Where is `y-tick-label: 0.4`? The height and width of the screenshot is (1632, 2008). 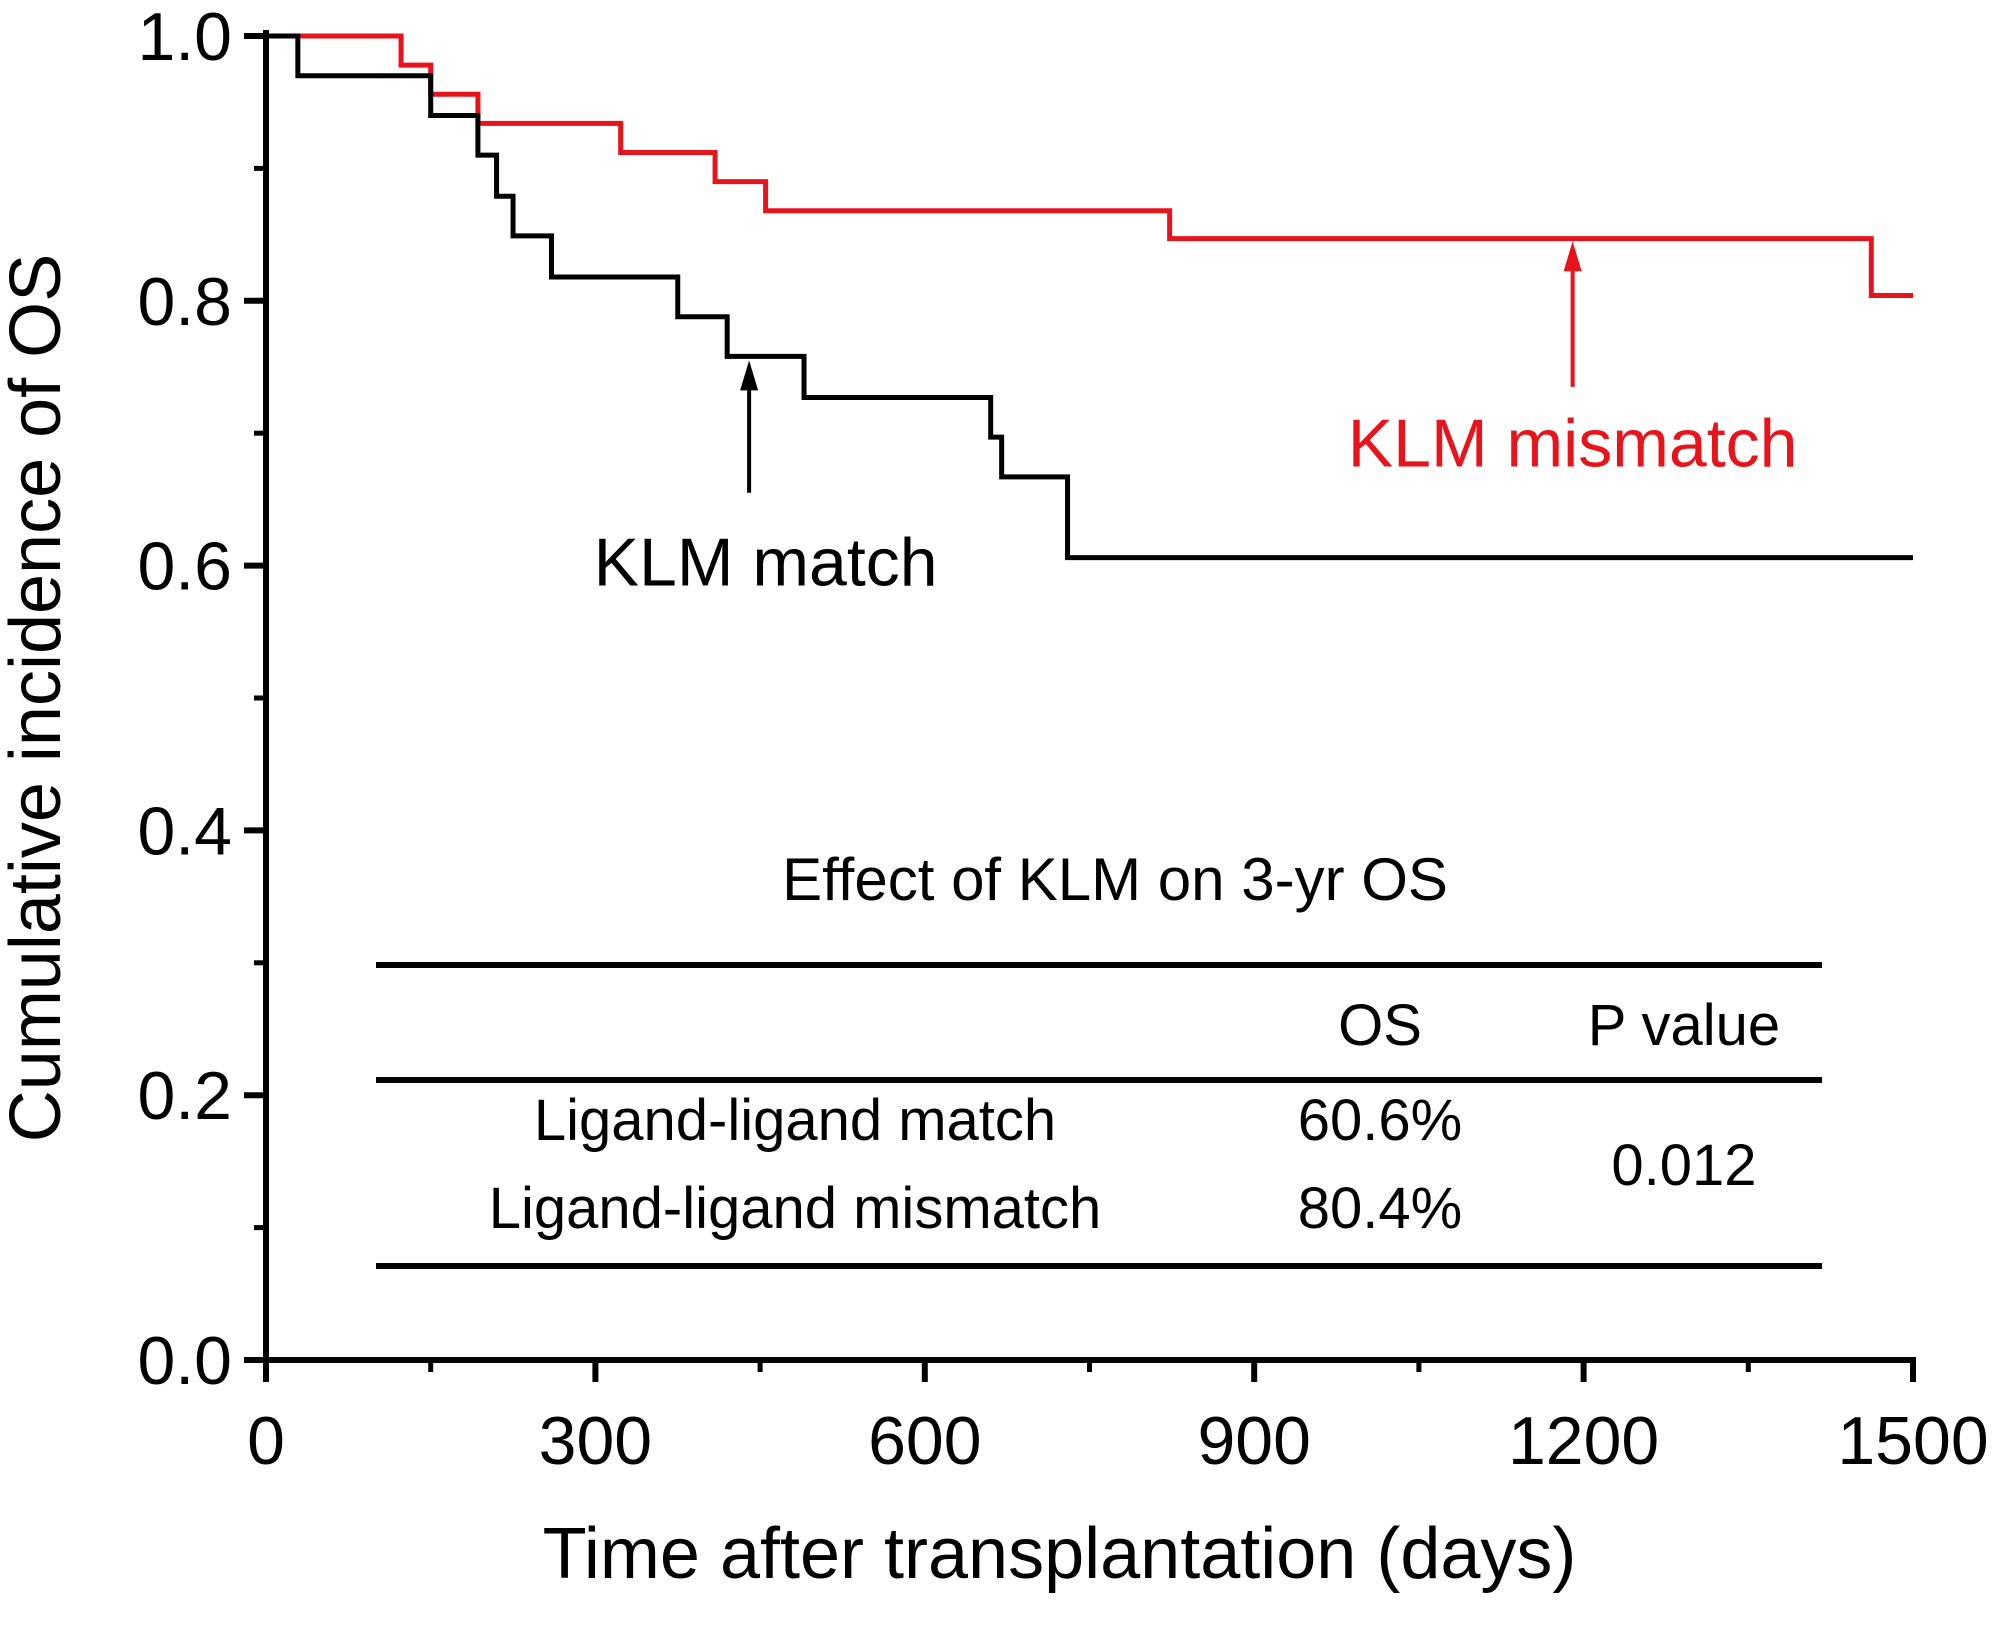
y-tick-label: 0.4 is located at coordinates (184, 831).